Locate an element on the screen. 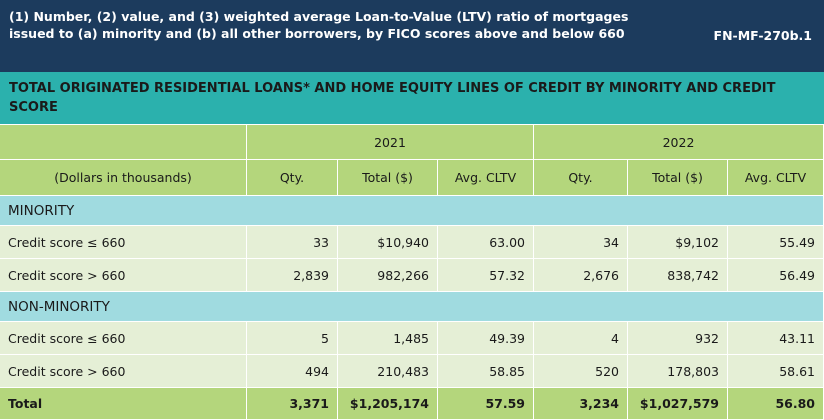 The width and height of the screenshot is (824, 420). value-cell: 1,485 is located at coordinates (388, 338).